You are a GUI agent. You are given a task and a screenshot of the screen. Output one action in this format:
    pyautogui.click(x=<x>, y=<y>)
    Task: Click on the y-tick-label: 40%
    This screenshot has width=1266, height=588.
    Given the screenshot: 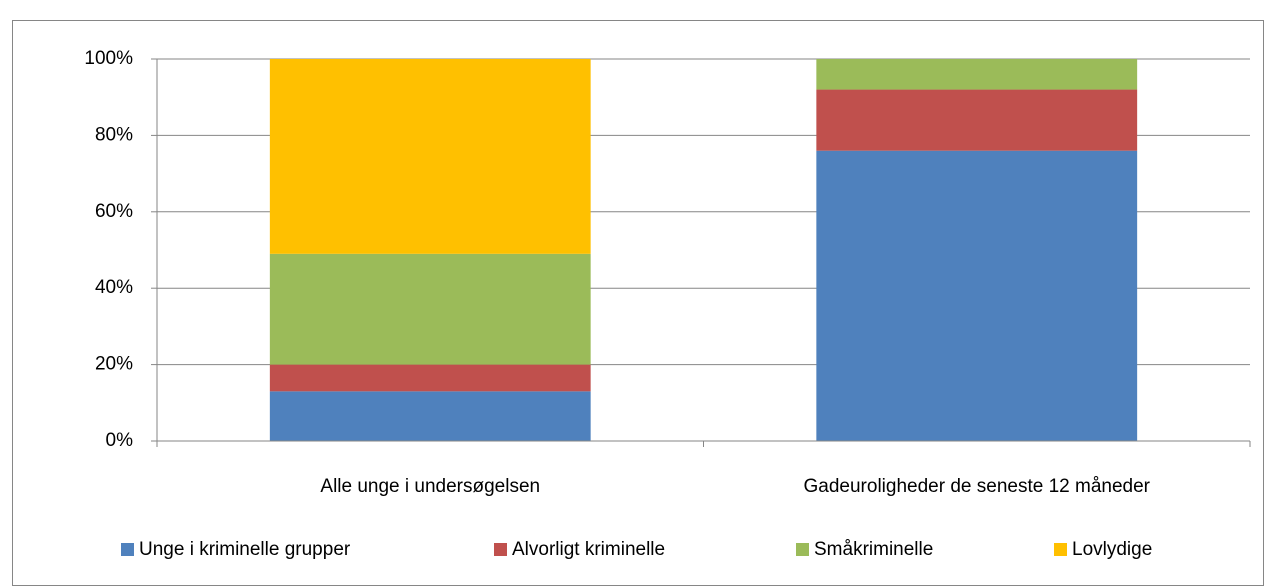 What is the action you would take?
    pyautogui.click(x=114, y=287)
    